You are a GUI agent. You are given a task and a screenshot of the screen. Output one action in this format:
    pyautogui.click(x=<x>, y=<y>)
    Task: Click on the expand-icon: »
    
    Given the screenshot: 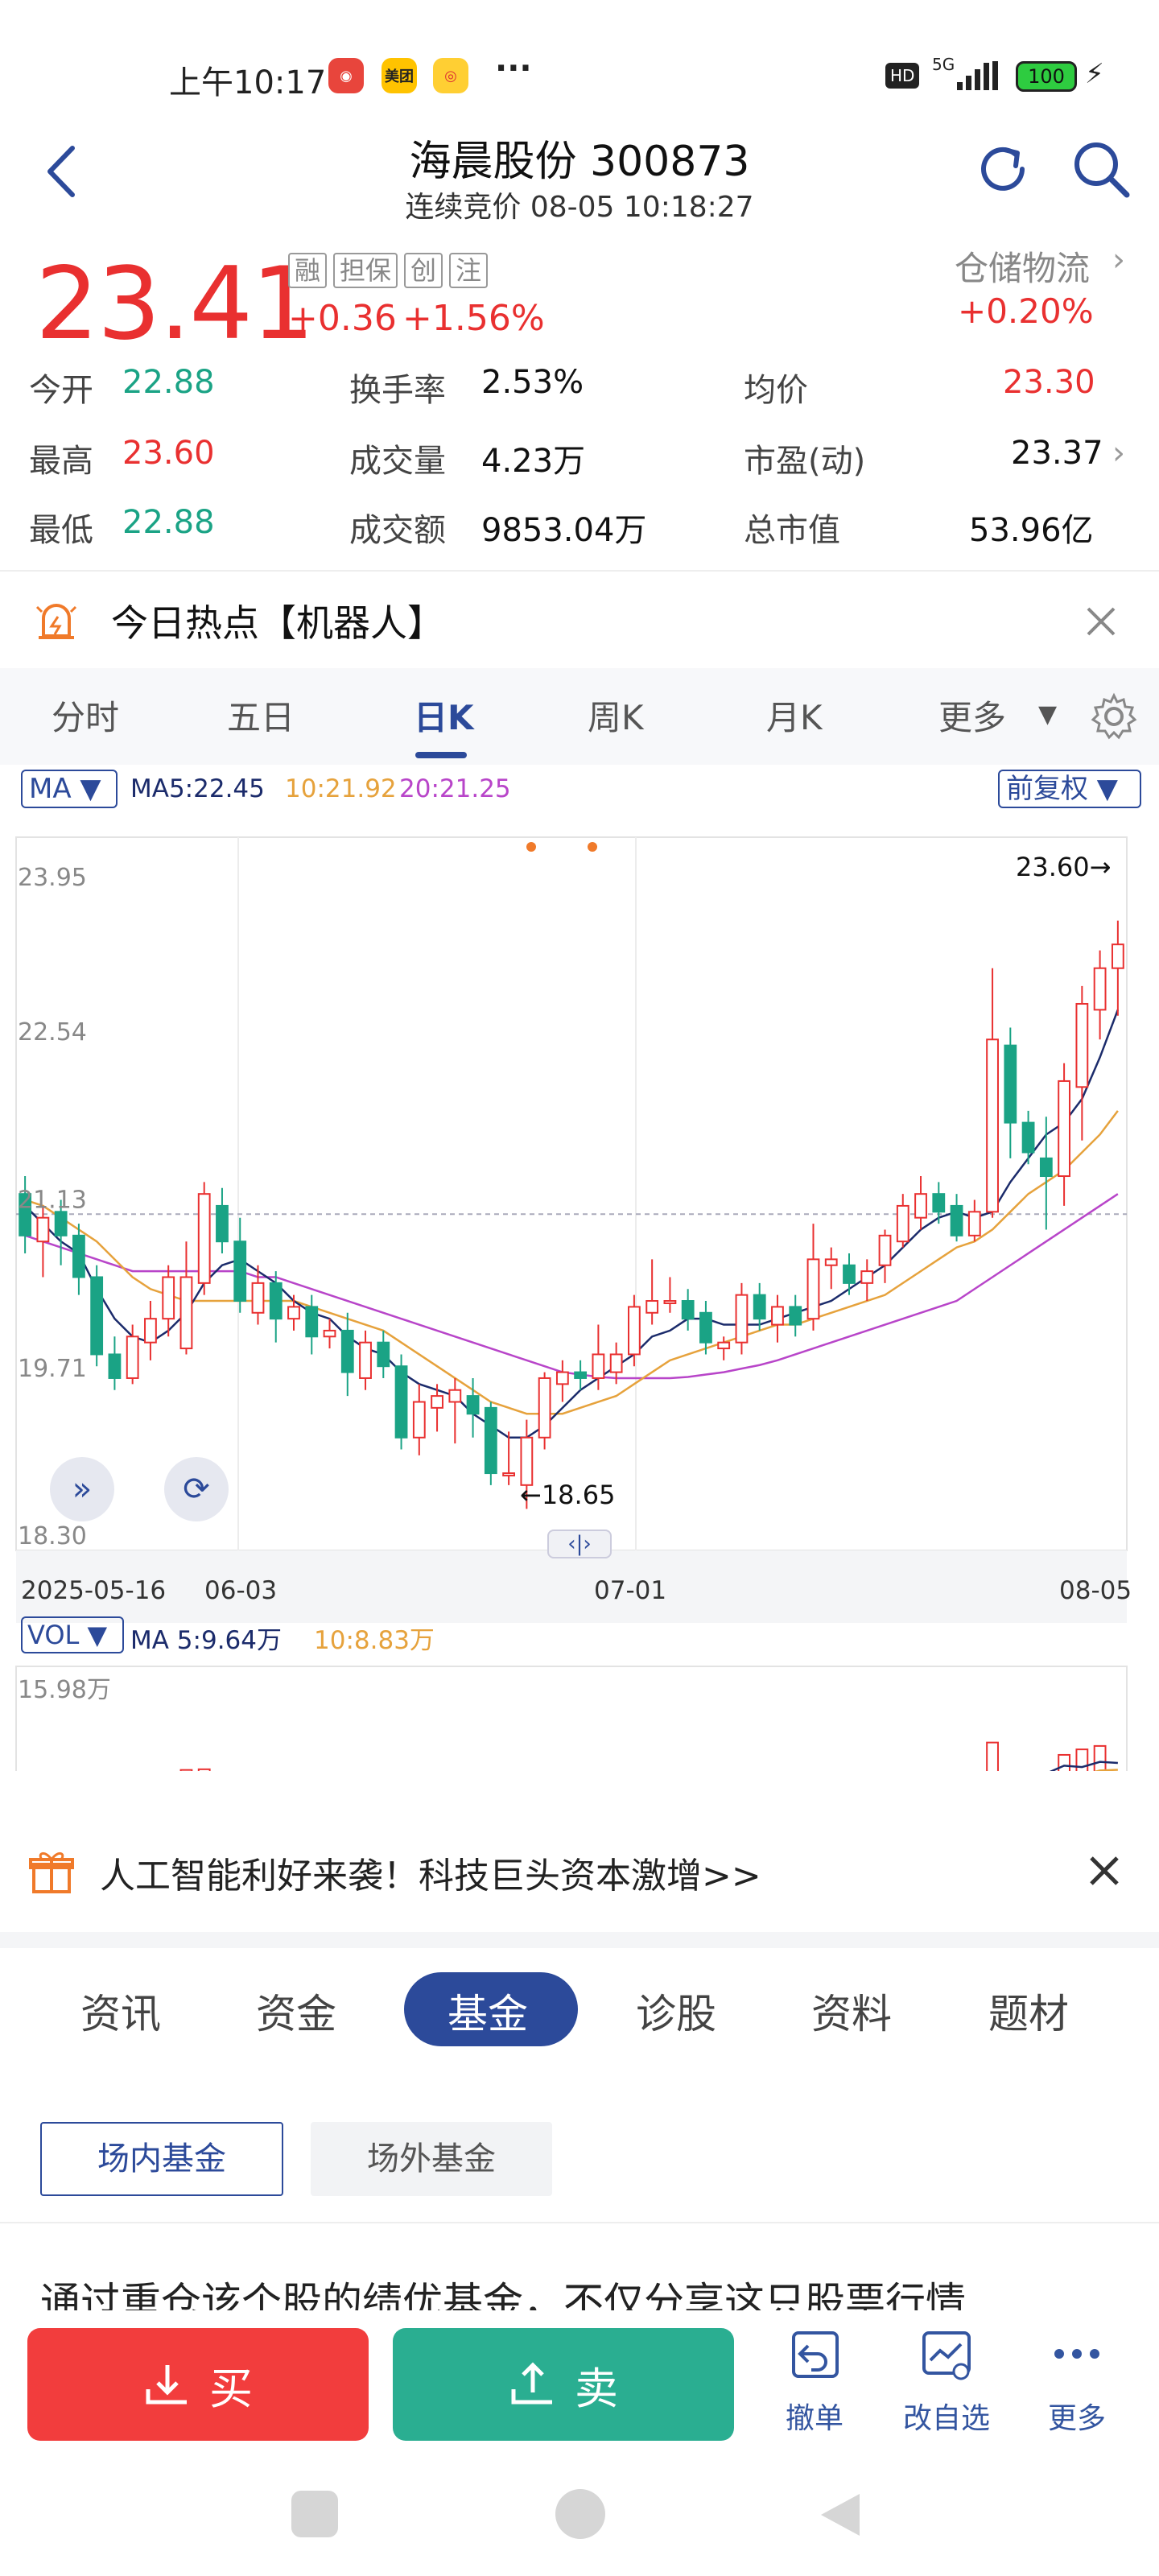 What is the action you would take?
    pyautogui.click(x=82, y=1489)
    